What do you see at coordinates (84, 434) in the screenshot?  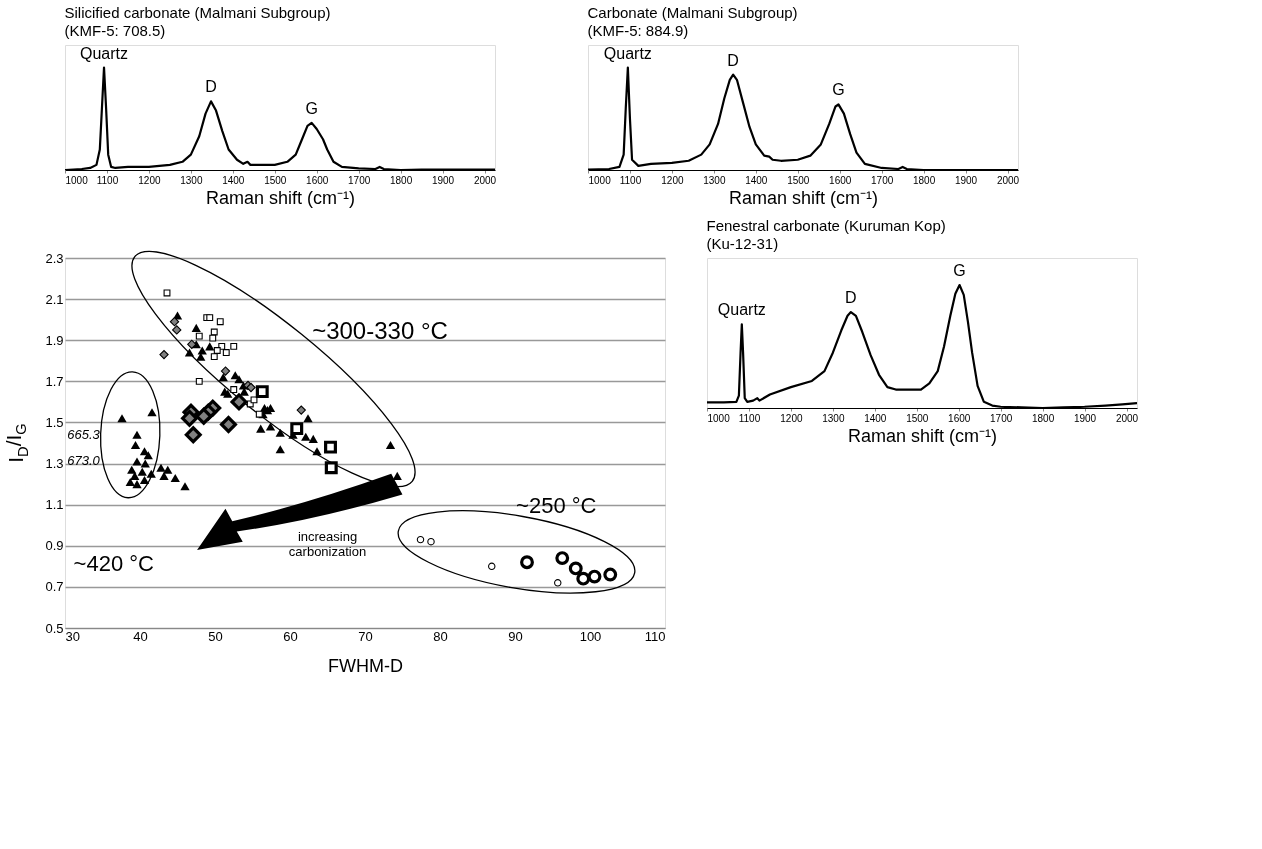 I see `annotation: 665.3` at bounding box center [84, 434].